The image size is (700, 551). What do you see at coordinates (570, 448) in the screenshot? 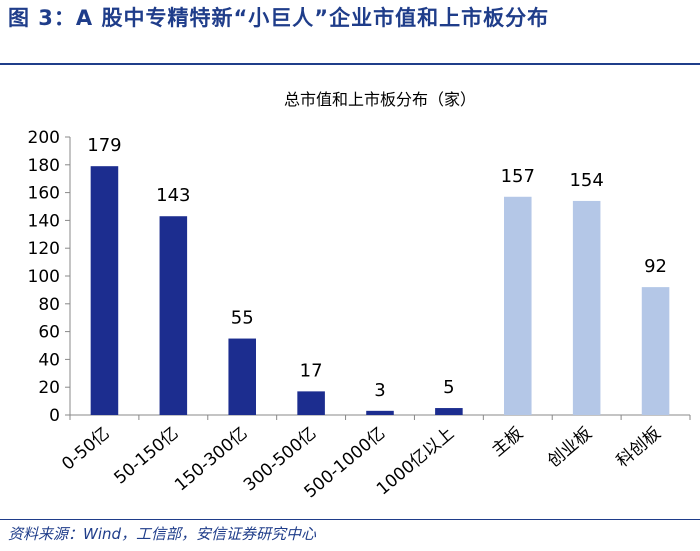
I see `x-tick-label: 创业板` at bounding box center [570, 448].